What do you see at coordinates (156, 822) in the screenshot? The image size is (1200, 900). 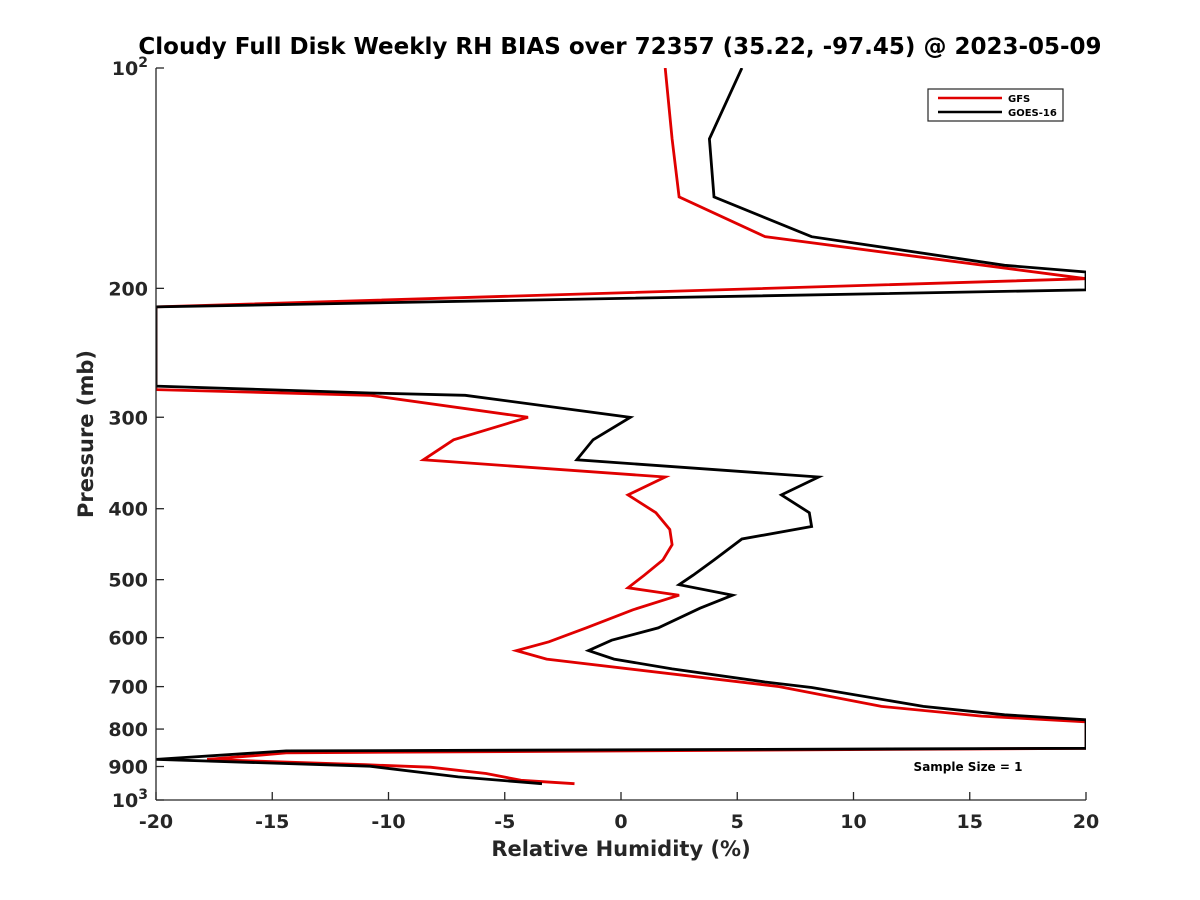 I see `x-tick-label: -20` at bounding box center [156, 822].